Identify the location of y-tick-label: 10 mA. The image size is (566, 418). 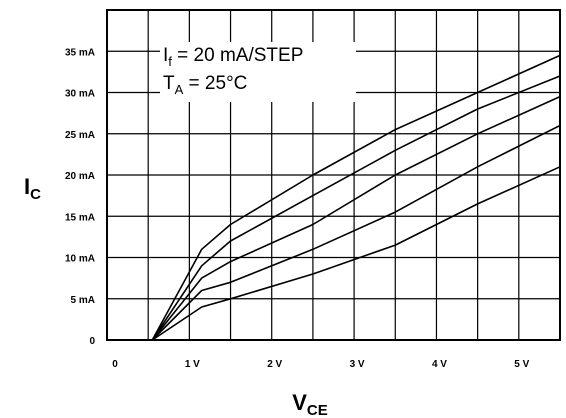
(80, 259).